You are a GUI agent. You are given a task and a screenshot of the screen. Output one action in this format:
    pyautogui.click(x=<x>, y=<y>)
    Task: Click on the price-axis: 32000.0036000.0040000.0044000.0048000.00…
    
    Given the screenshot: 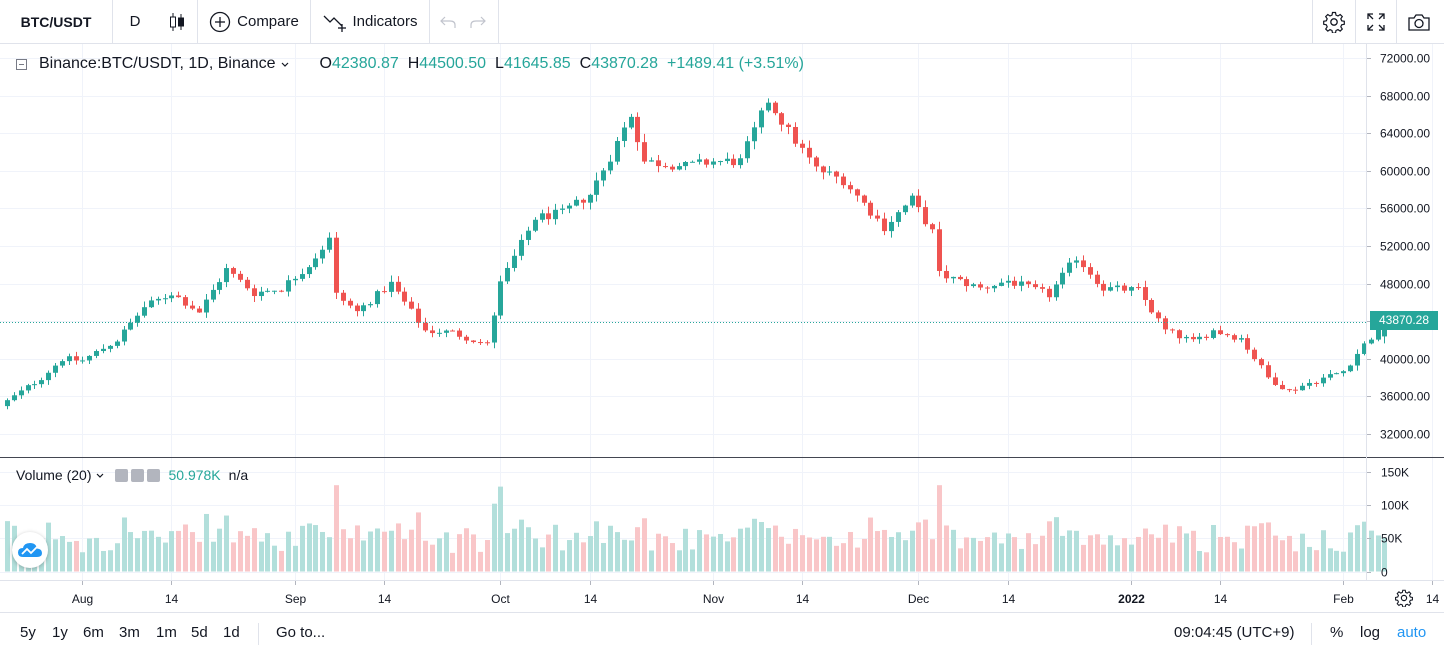 What is the action you would take?
    pyautogui.click(x=1398, y=247)
    